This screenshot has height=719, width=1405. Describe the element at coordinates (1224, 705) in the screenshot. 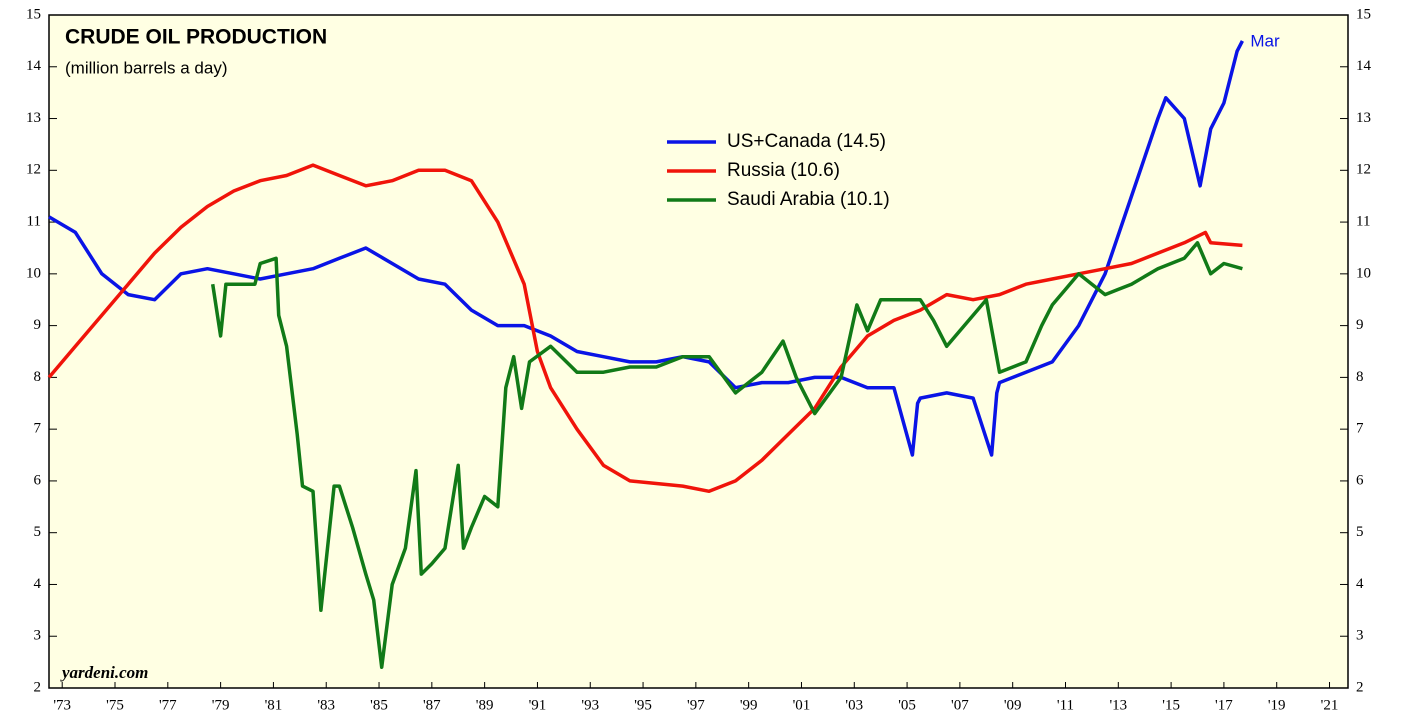

I see `x-tick-label: '17` at that location.